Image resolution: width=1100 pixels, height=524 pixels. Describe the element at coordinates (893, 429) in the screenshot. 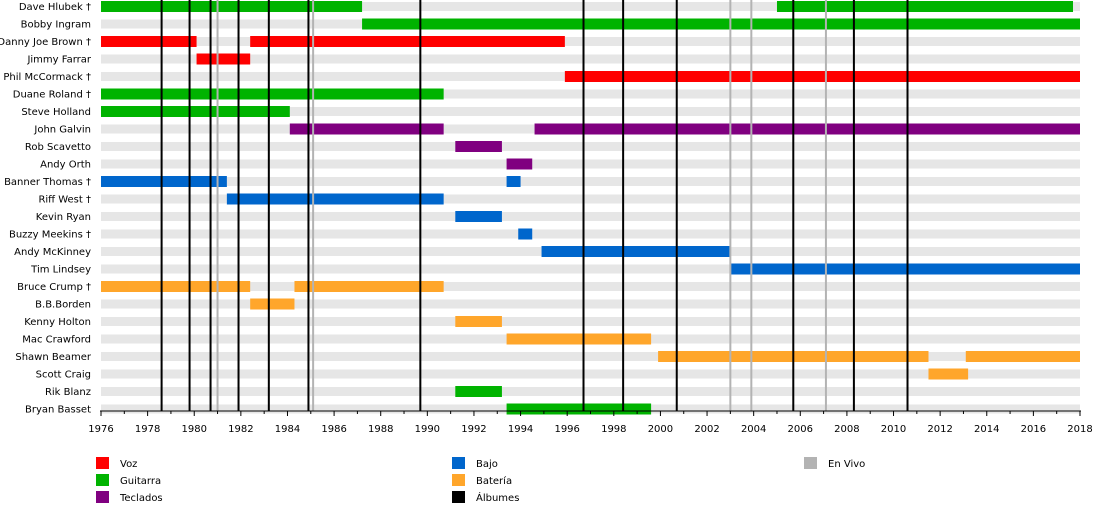

I see `x-tick-label: 2010` at that location.